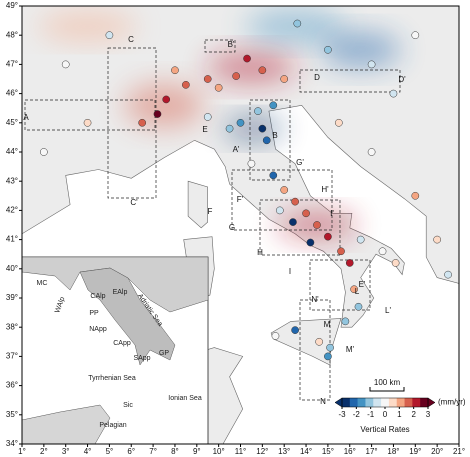  What do you see at coordinates (357, 291) in the screenshot?
I see `profile-label: L` at bounding box center [357, 291].